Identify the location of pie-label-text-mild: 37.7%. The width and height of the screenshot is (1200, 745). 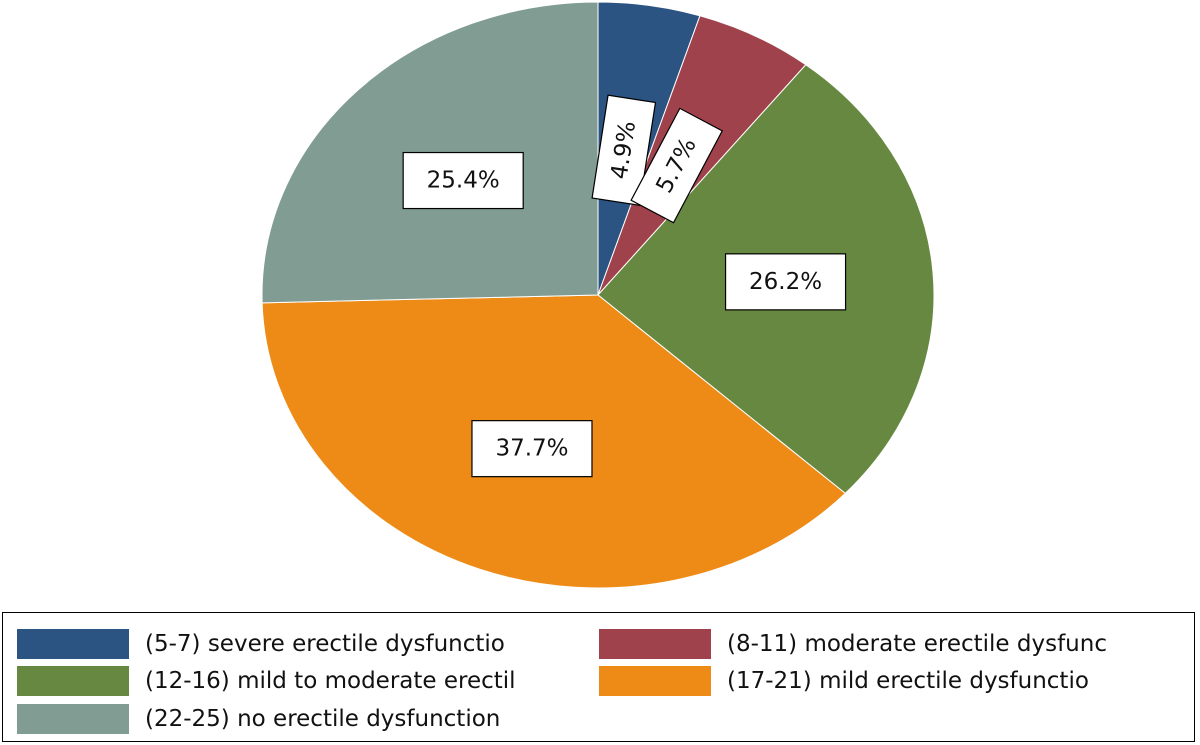
(531, 449).